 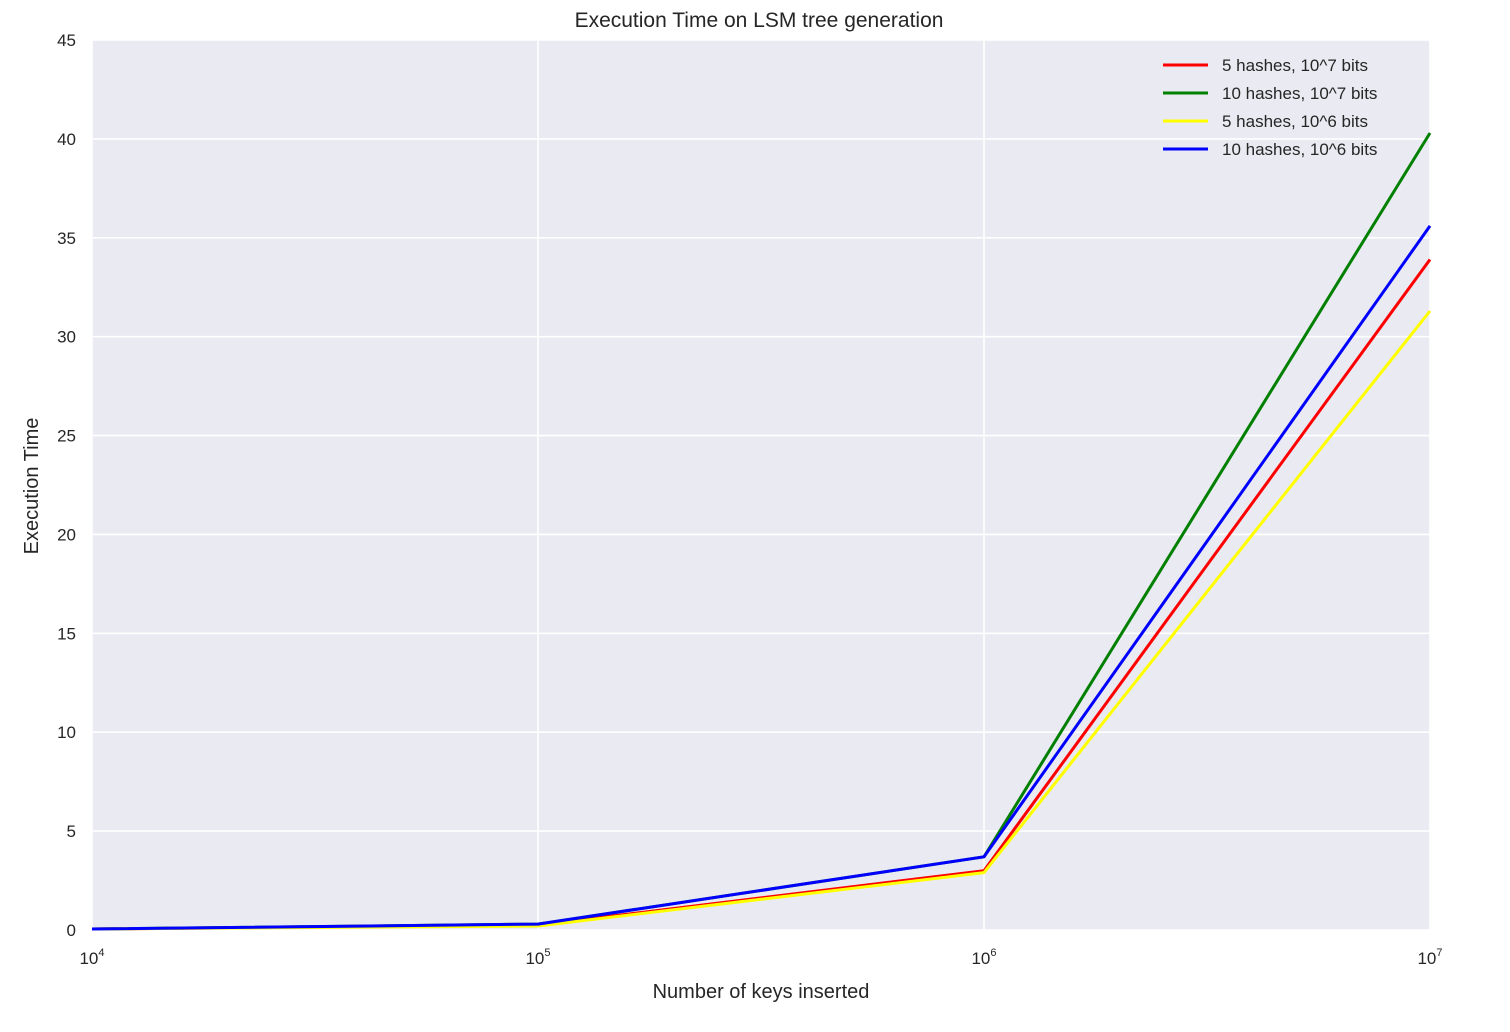 I want to click on y-tick-labels: 0 5 10 15 20 25 30 35 40 45, so click(x=66, y=485).